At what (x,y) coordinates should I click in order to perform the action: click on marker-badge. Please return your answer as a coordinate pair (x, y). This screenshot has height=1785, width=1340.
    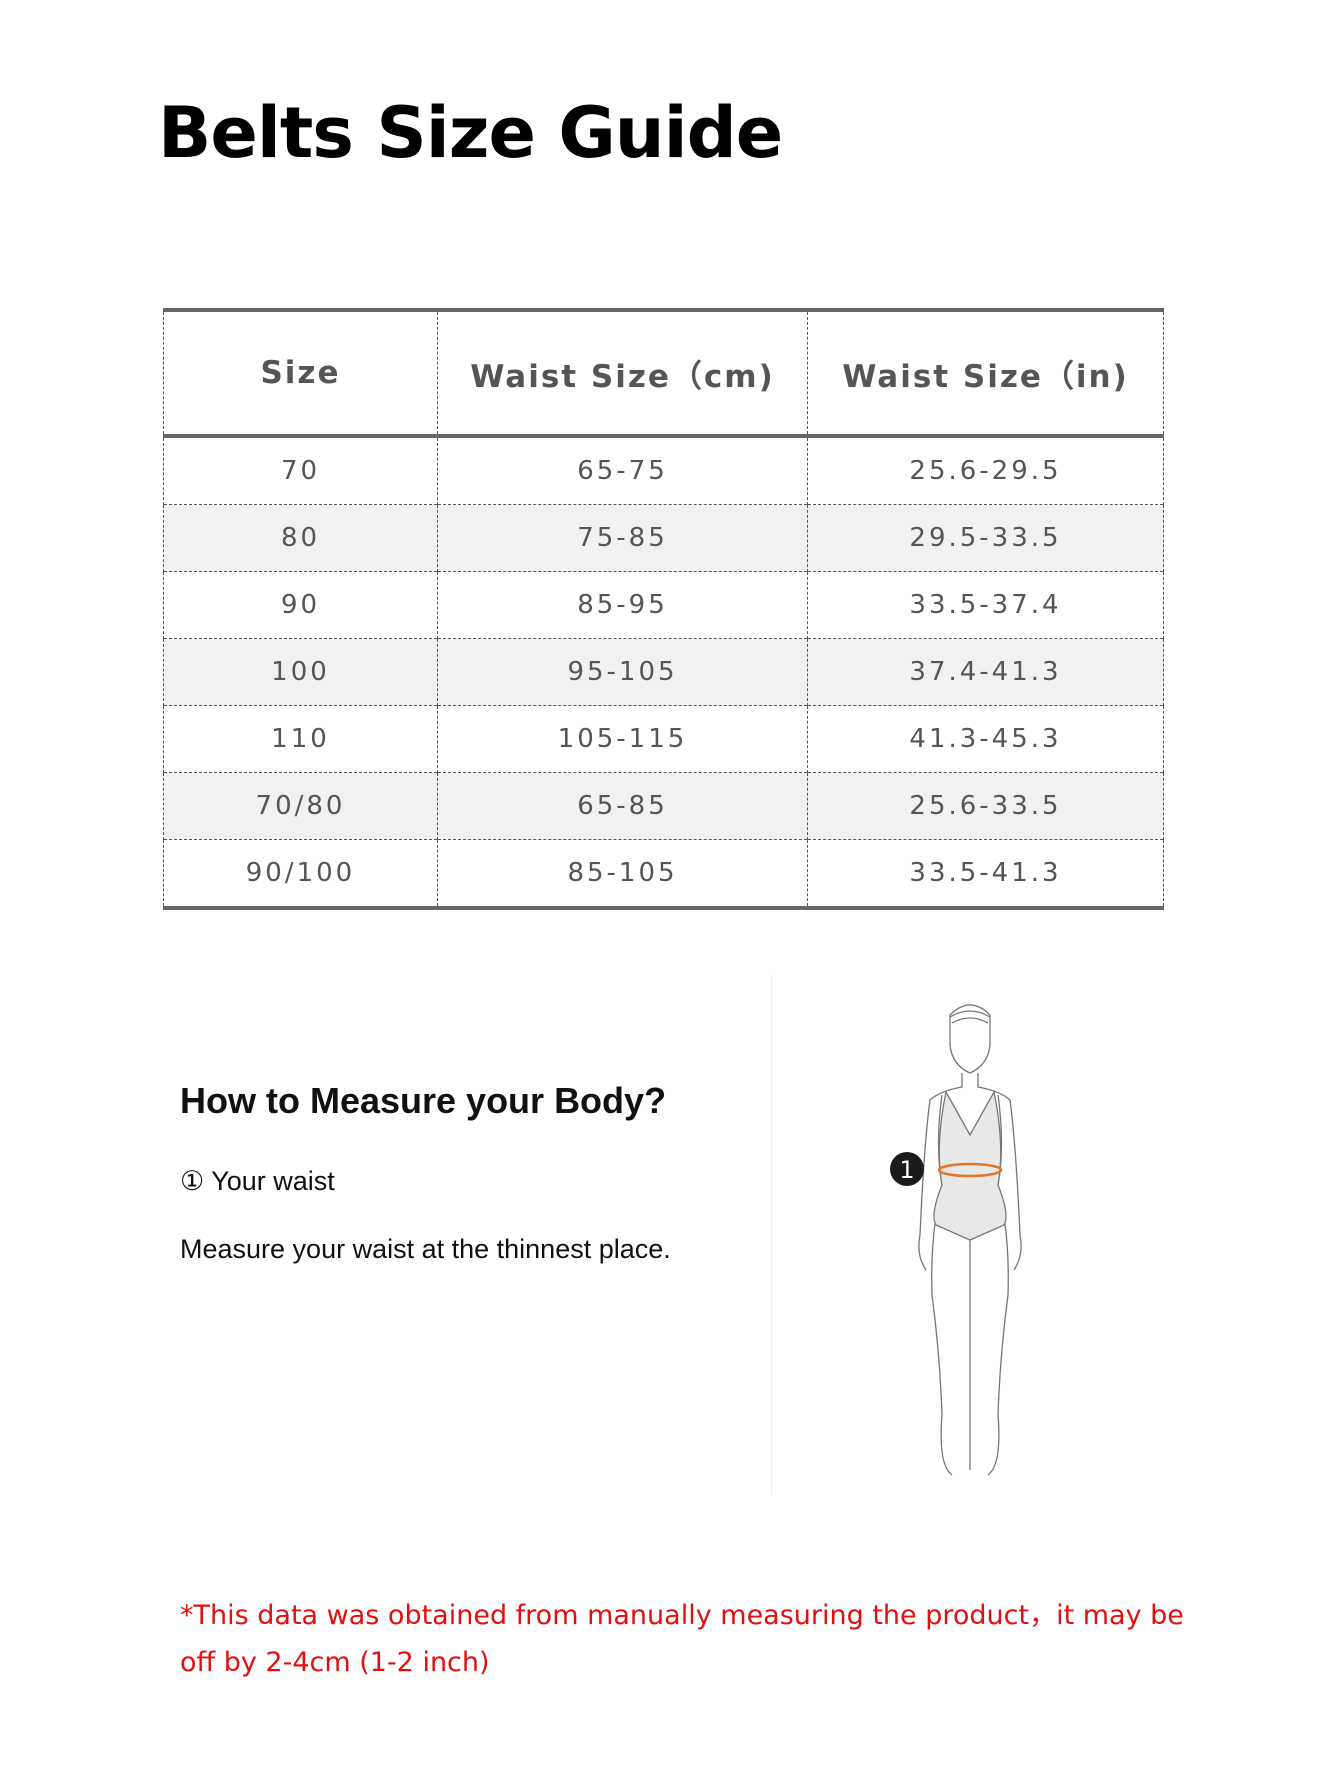
    Looking at the image, I should click on (907, 1169).